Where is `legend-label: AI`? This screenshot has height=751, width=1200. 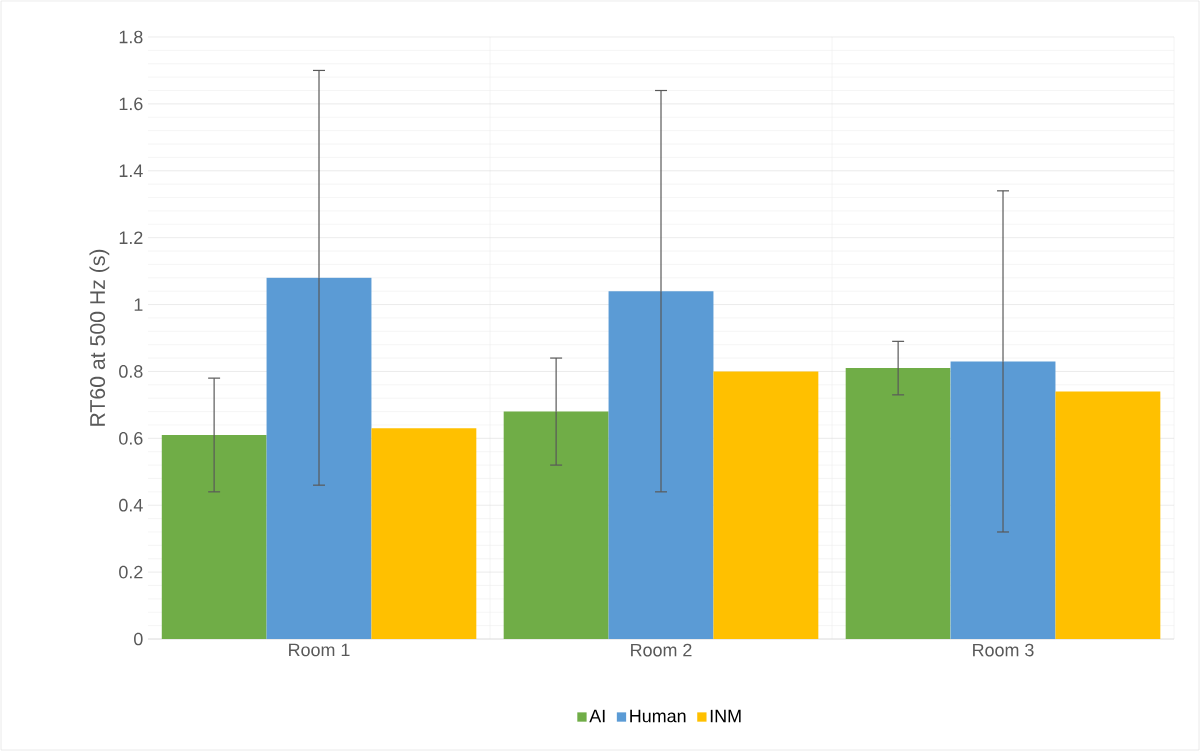
legend-label: AI is located at coordinates (597, 716).